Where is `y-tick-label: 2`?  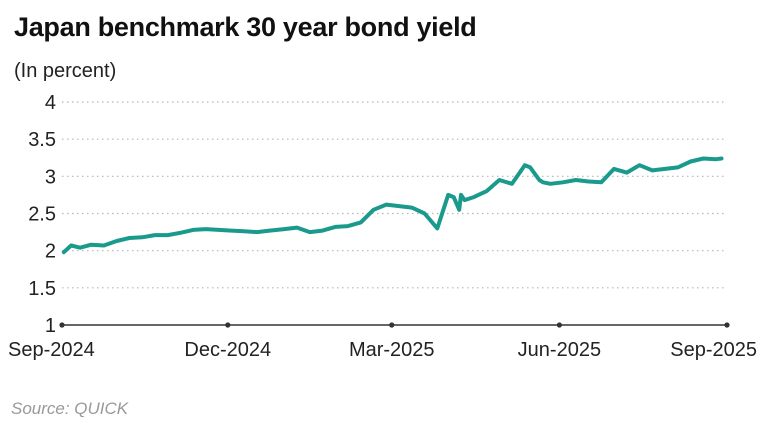
y-tick-label: 2 is located at coordinates (50, 252).